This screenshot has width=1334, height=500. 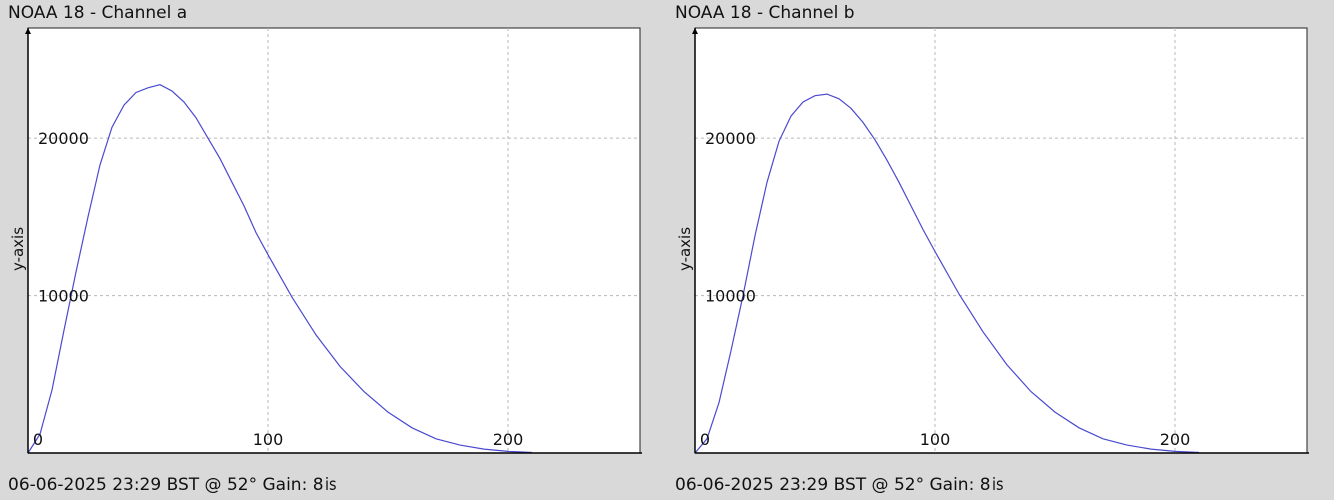 What do you see at coordinates (98, 13) in the screenshot?
I see `chart-title: NOAA 18 - Channel a` at bounding box center [98, 13].